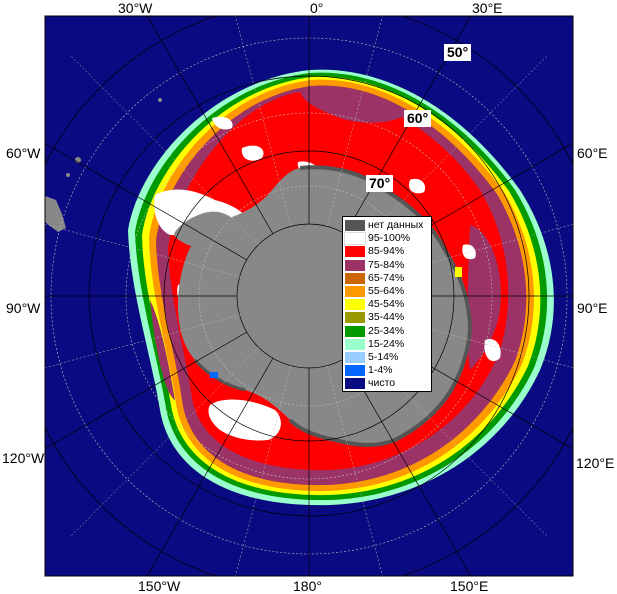 This screenshot has width=617, height=594. I want to click on legend-item: 15-24%, so click(387, 344).